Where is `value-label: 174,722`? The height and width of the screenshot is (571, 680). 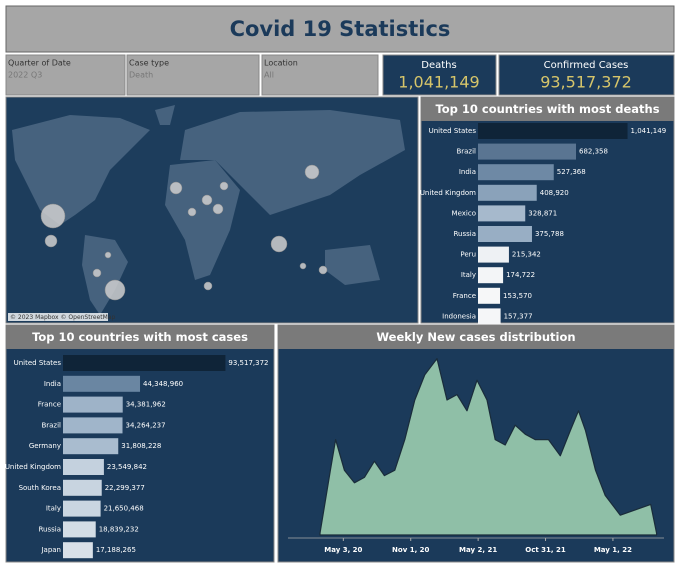 value-label: 174,722 is located at coordinates (520, 275).